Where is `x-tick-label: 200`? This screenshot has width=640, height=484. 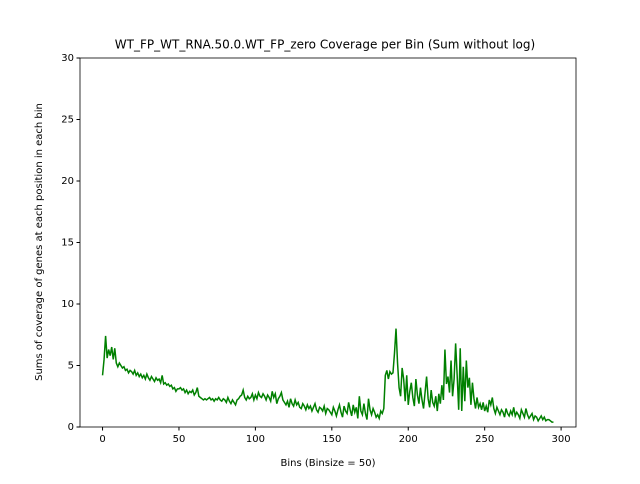
x-tick-label: 200 is located at coordinates (408, 439).